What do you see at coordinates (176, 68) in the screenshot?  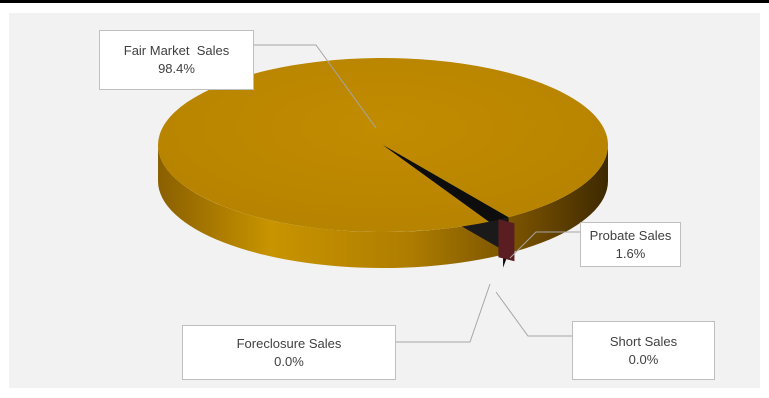 I see `slice-value-fair-market: 98.4%` at bounding box center [176, 68].